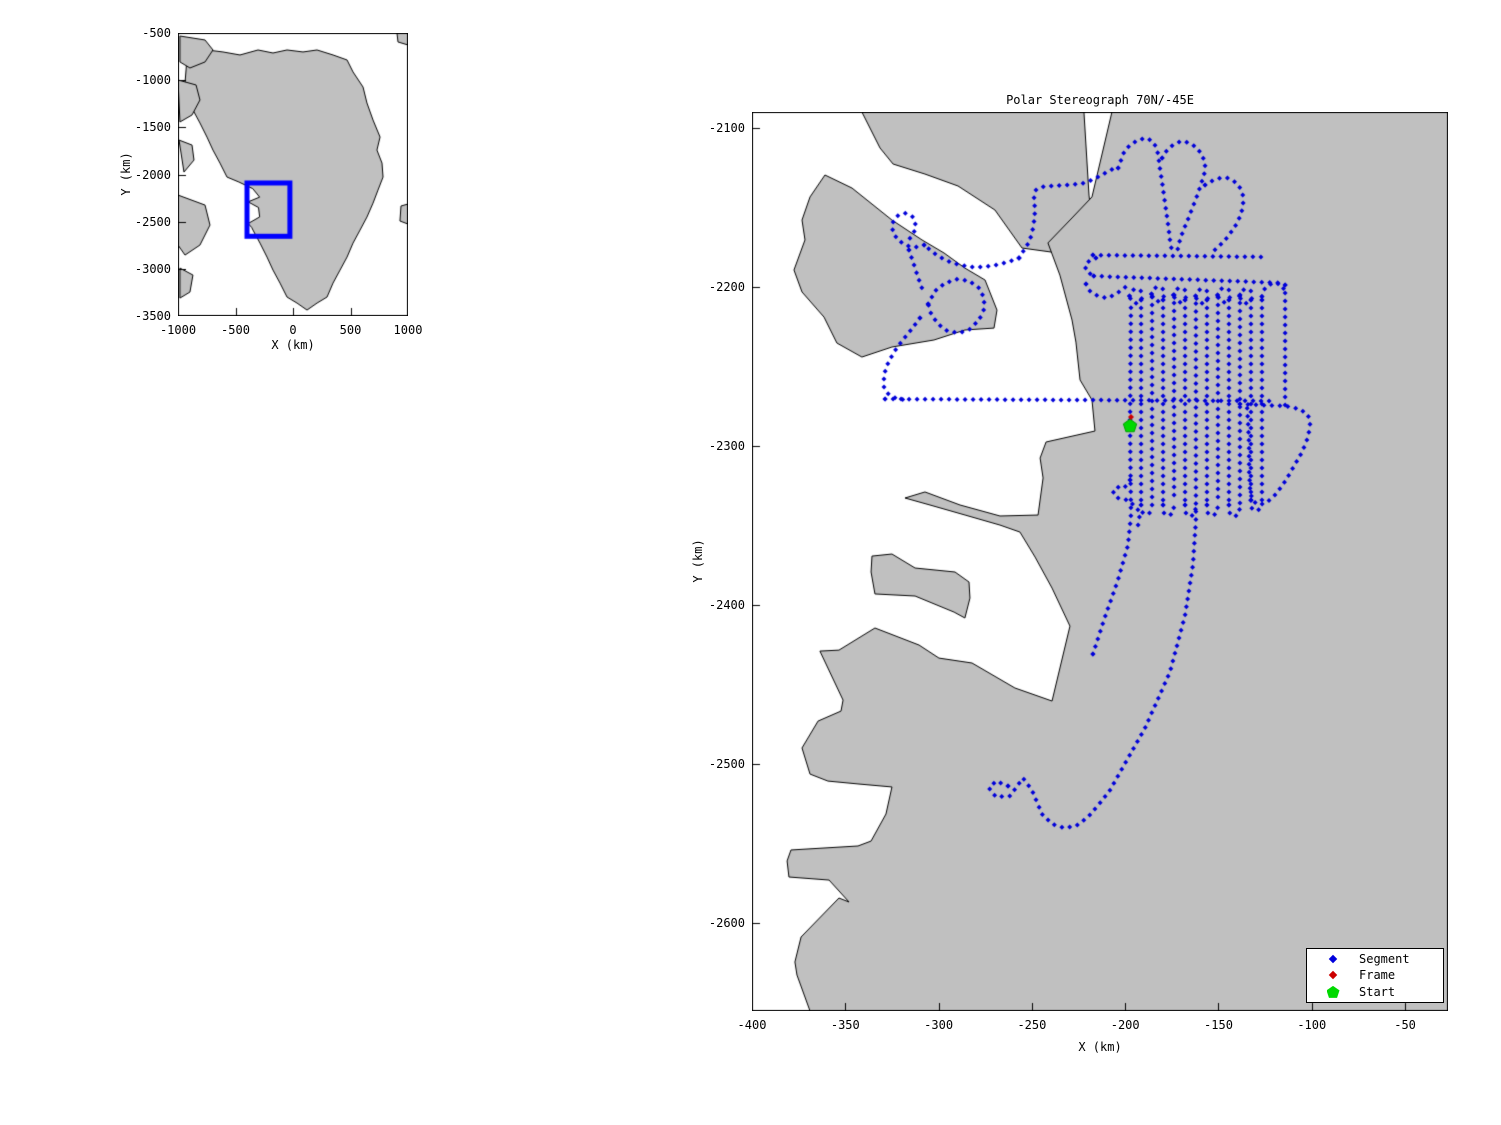  I want to click on main-x-tick-label: -300, so click(939, 1025).